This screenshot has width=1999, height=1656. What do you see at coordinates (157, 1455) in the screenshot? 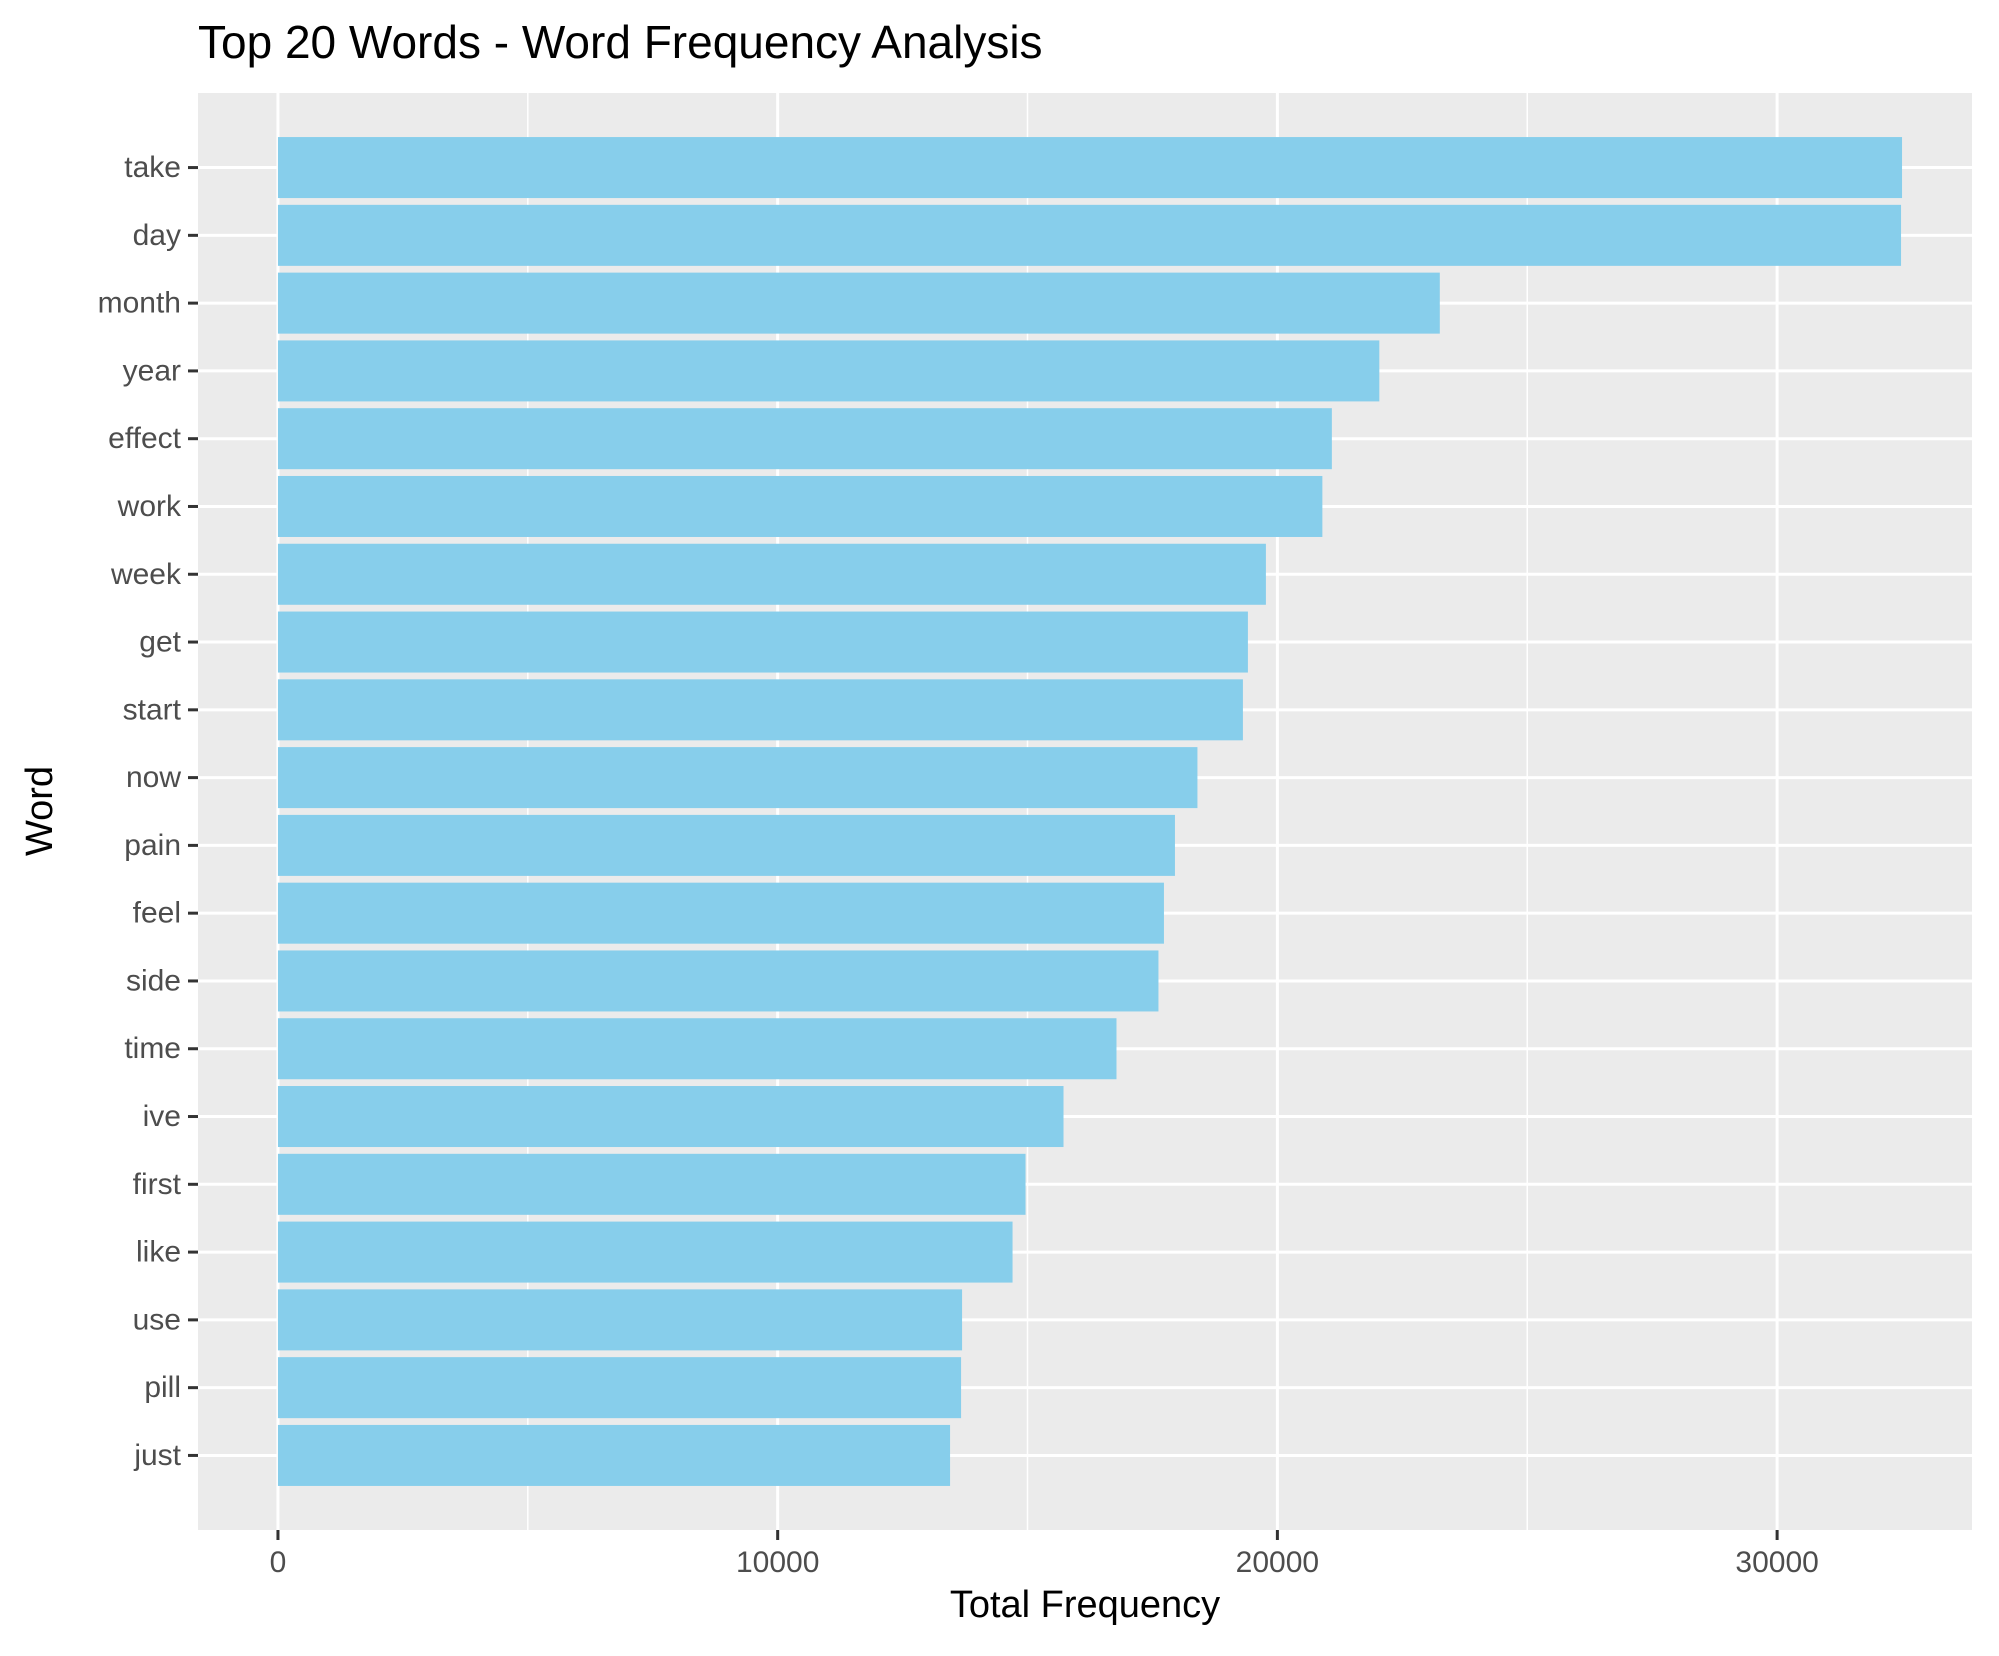
I see `y-tick-label: just` at bounding box center [157, 1455].